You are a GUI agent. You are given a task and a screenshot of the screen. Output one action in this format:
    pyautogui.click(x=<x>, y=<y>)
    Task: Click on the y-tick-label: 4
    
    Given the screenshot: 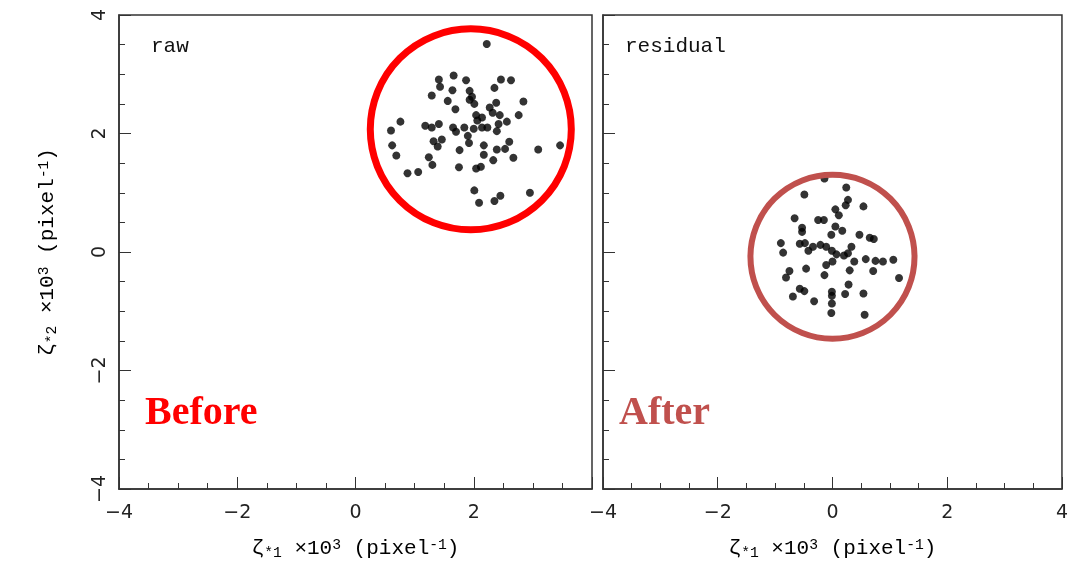 What is the action you would take?
    pyautogui.click(x=97, y=15)
    